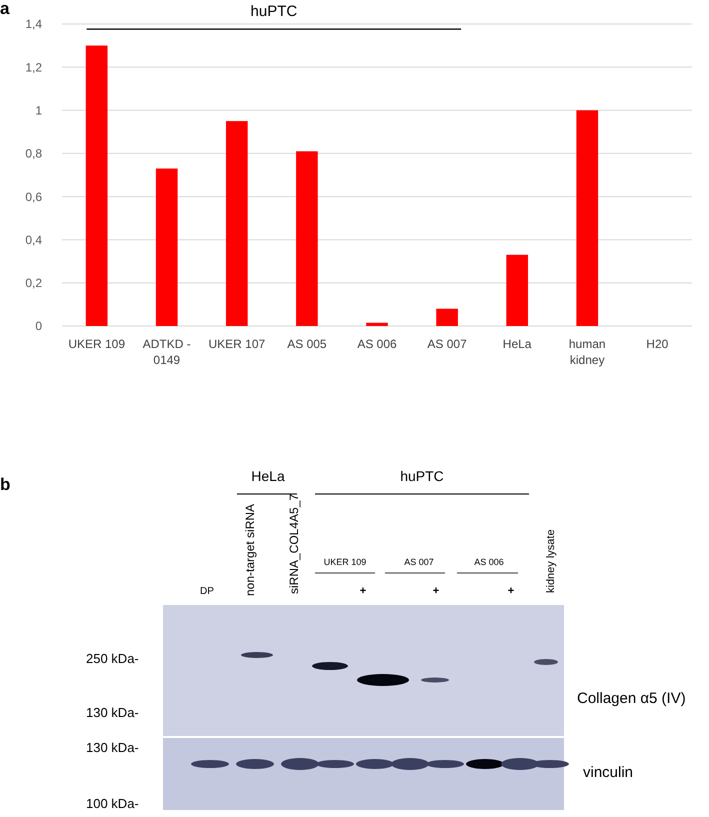 Image resolution: width=709 pixels, height=817 pixels. I want to click on y-tick-label: 1,2, so click(33, 67).